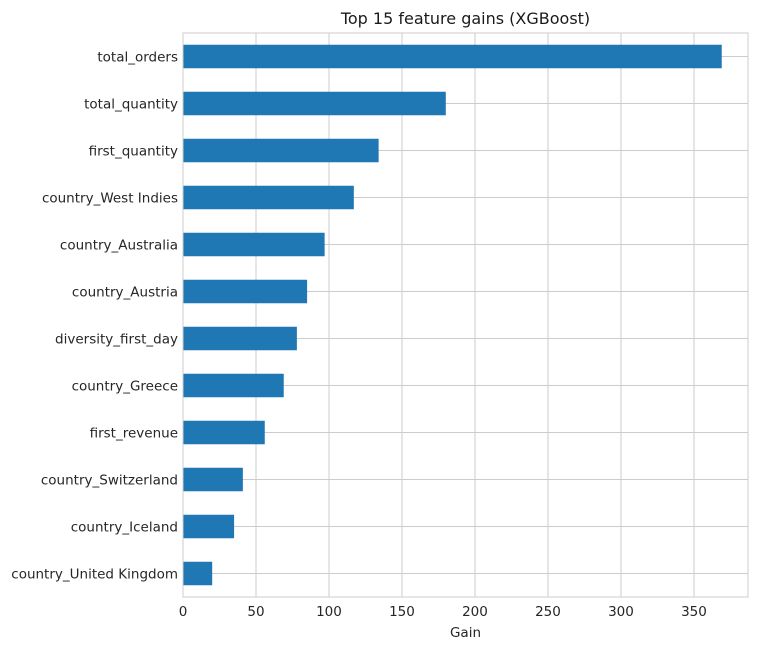 Image resolution: width=758 pixels, height=648 pixels. I want to click on y-tick-label: country_Australia, so click(119, 246).